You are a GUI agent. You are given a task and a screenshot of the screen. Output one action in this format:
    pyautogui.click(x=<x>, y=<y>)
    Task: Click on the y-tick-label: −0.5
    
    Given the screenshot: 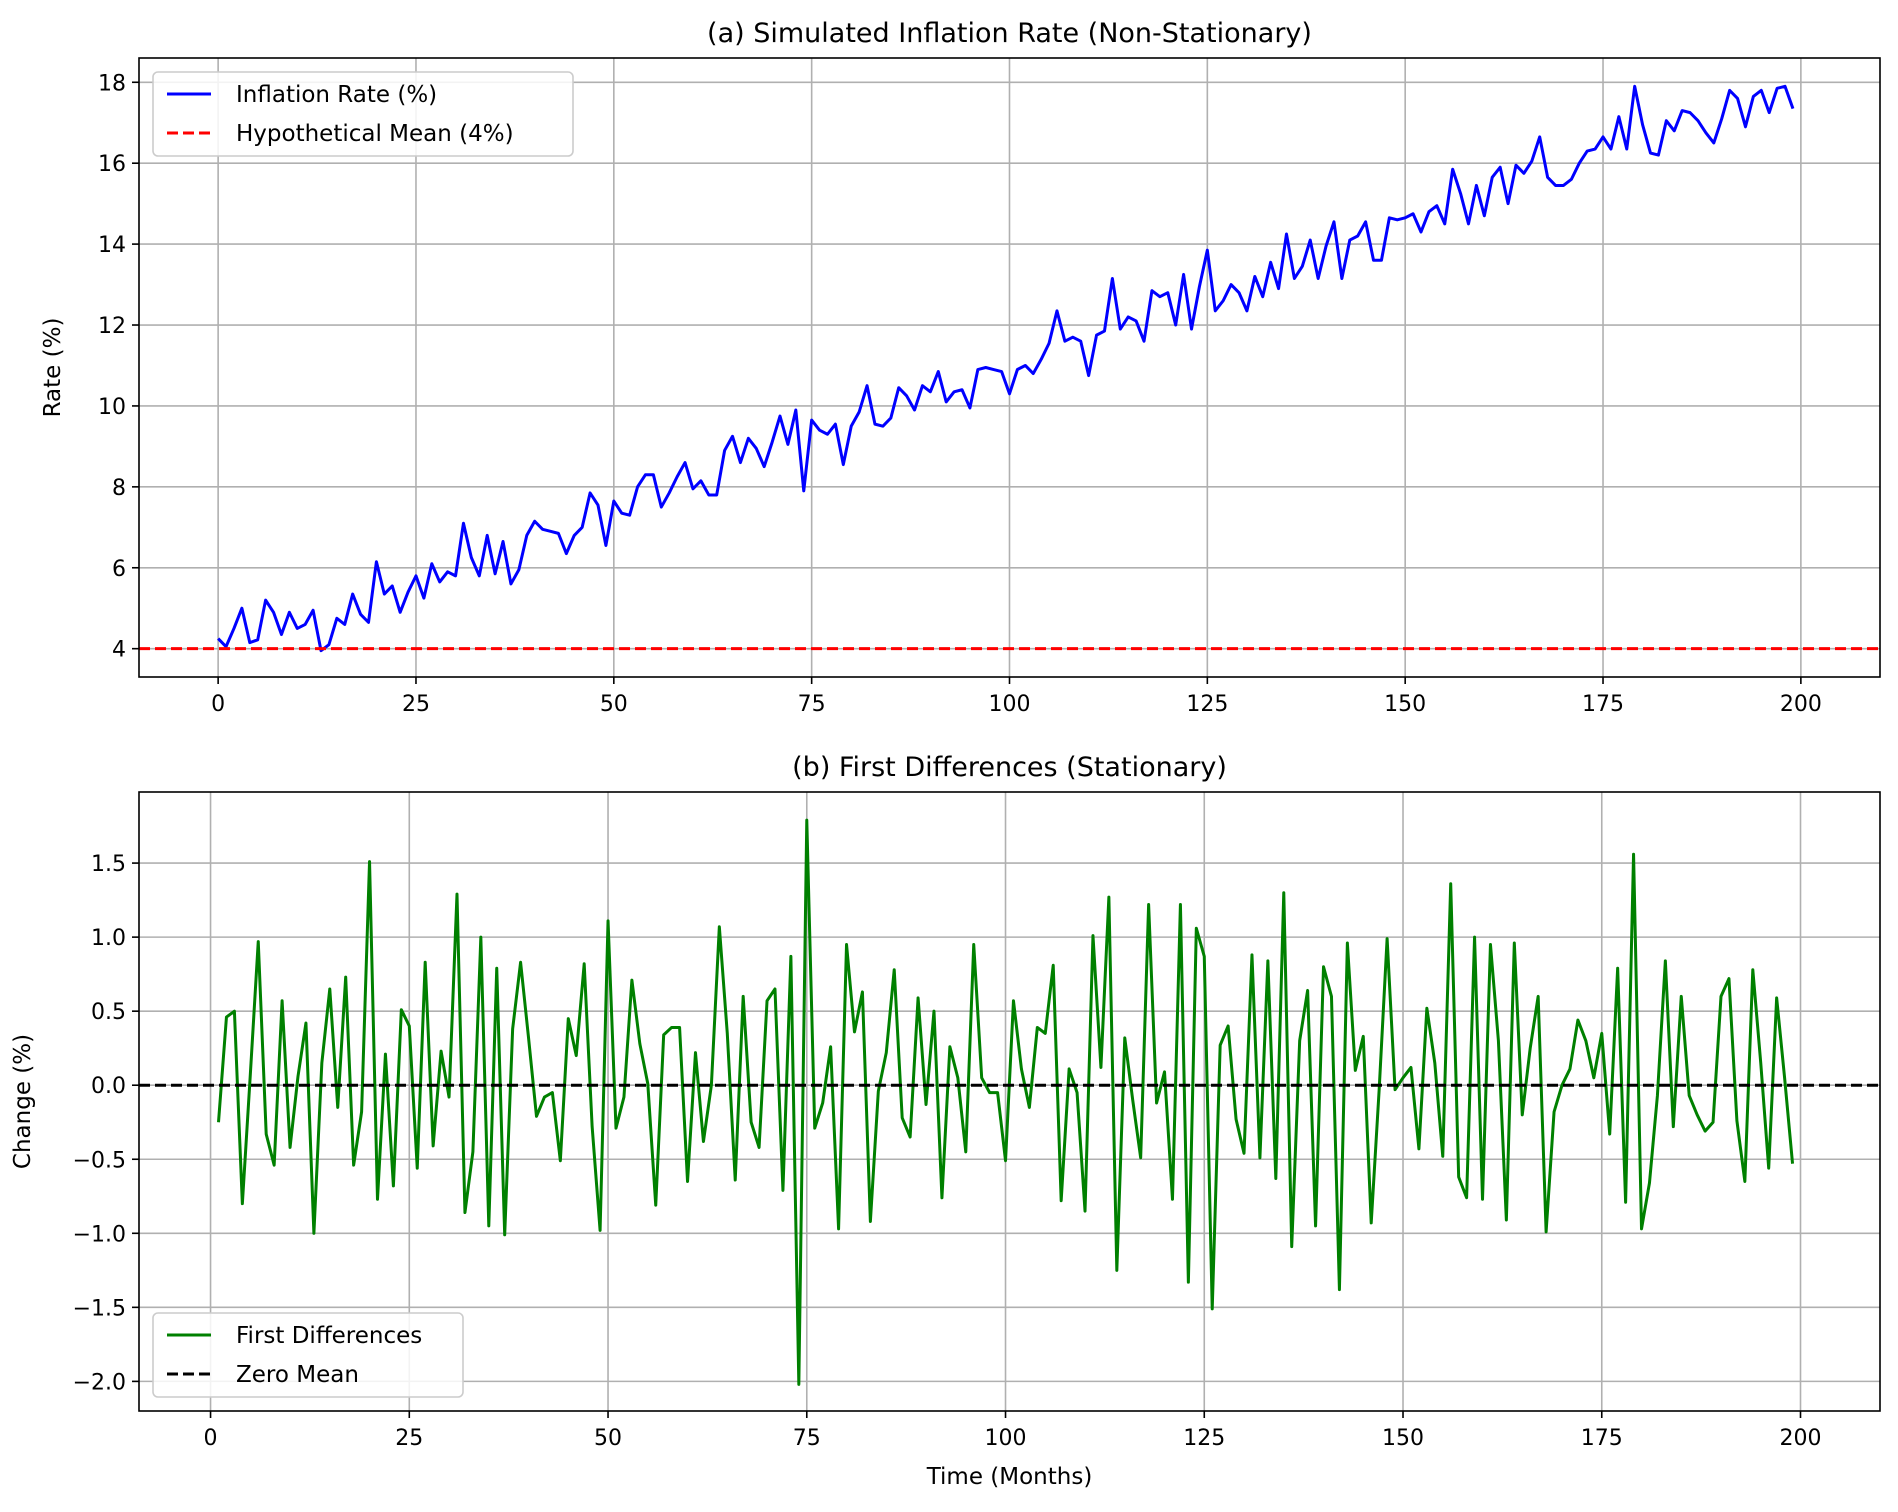 What is the action you would take?
    pyautogui.click(x=99, y=1160)
    